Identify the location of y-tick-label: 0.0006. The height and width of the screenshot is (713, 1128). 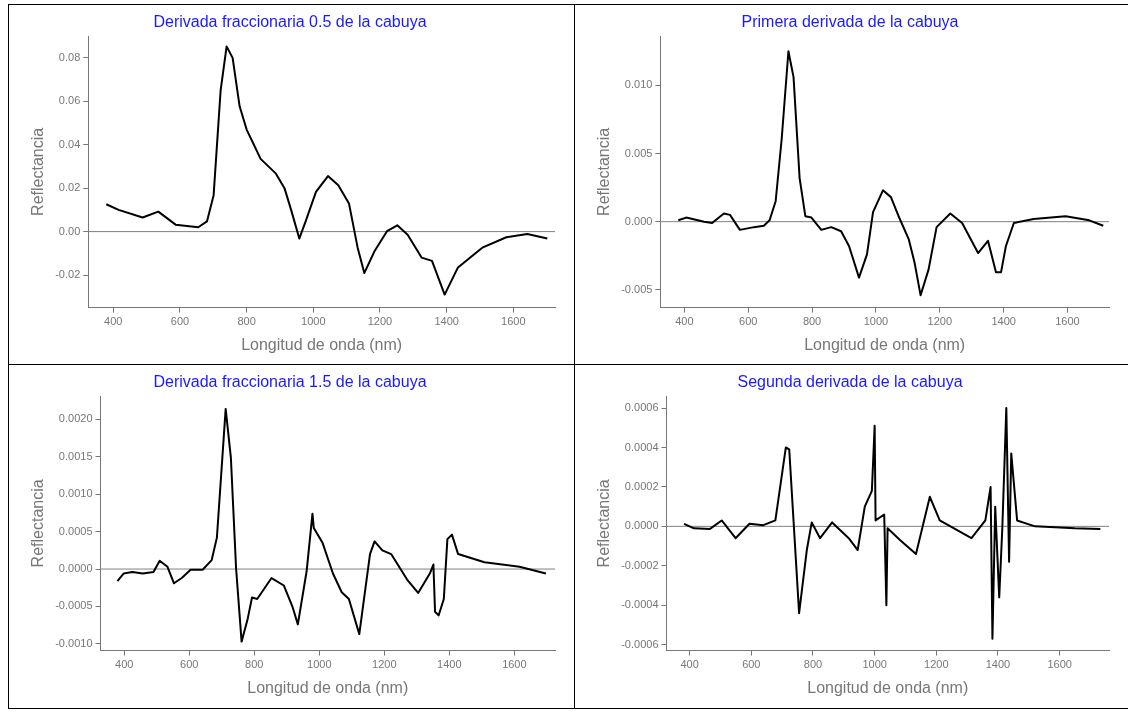
(641, 407).